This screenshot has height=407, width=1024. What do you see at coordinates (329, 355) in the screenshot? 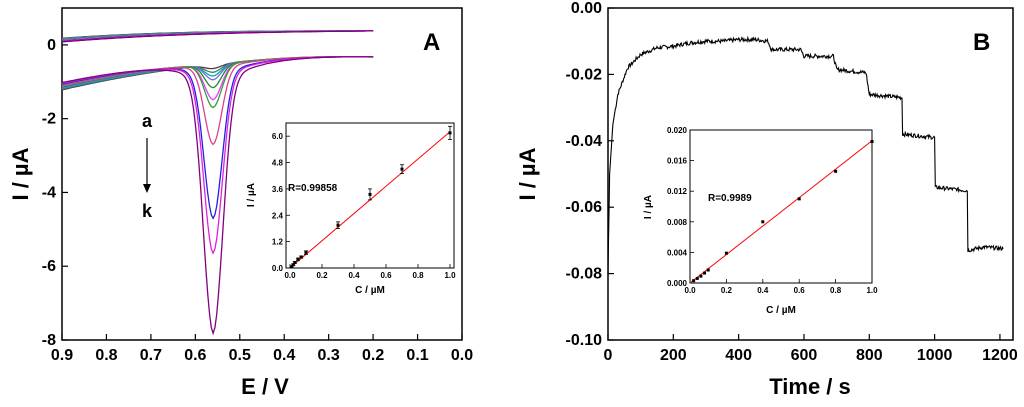
I see `x-tick-label: 0.3` at bounding box center [329, 355].